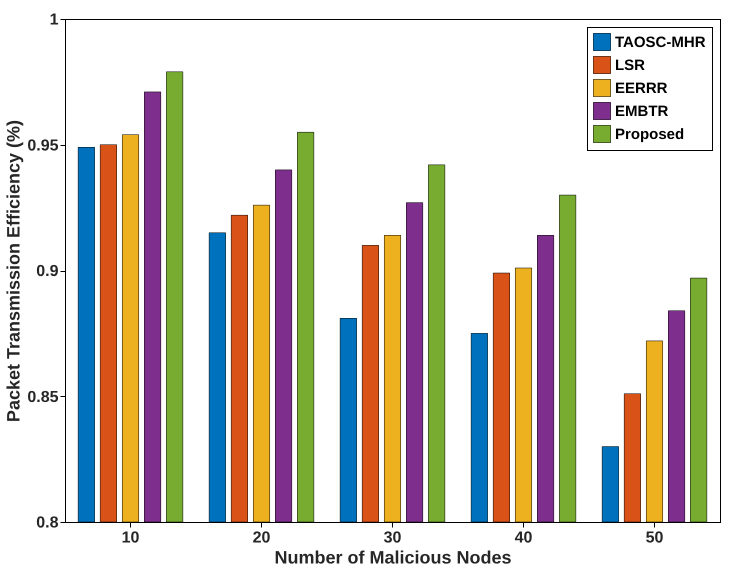  What do you see at coordinates (47, 271) in the screenshot?
I see `y-tick-label: 0.9` at bounding box center [47, 271].